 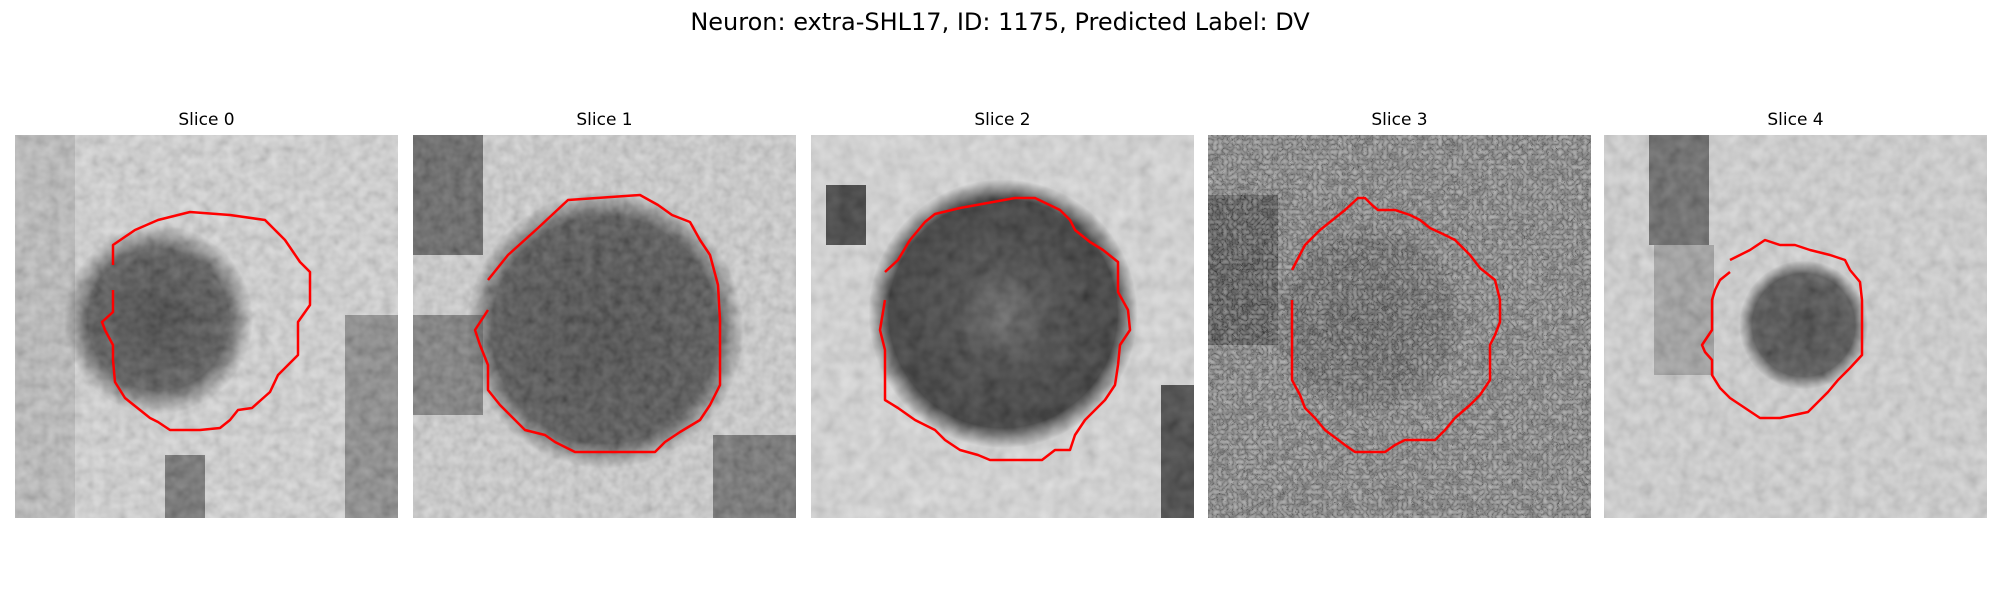 I want to click on slice-panel-4: Slice 4, so click(x=1795, y=313).